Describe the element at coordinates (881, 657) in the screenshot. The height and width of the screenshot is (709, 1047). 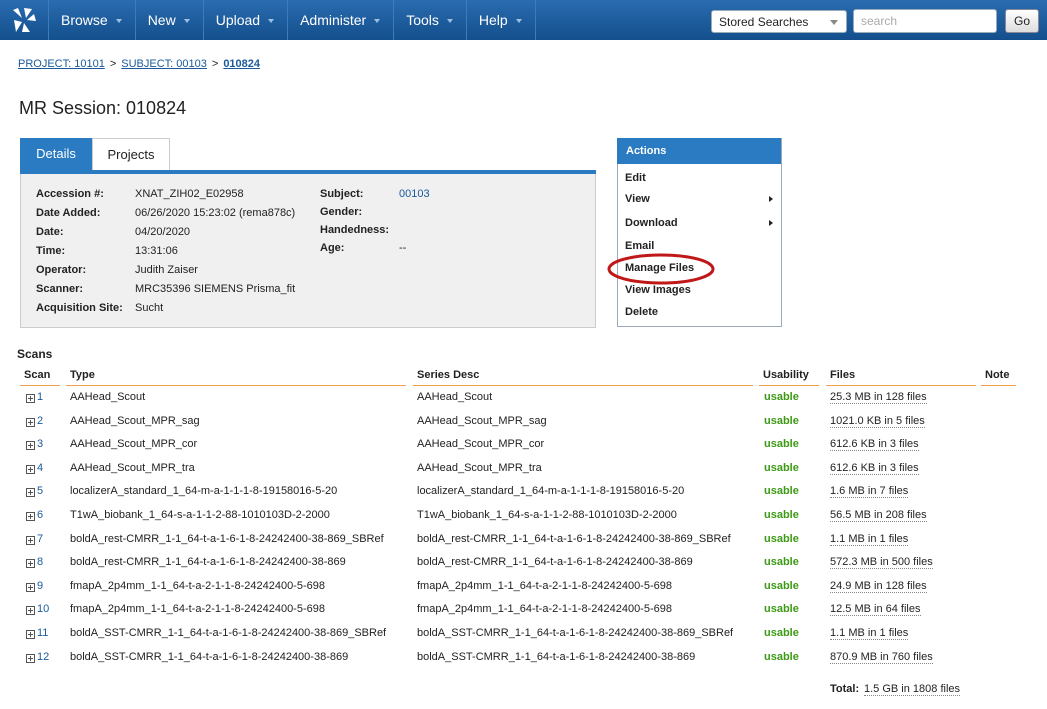
I see `files-link: 870.9 MB in 760 files` at that location.